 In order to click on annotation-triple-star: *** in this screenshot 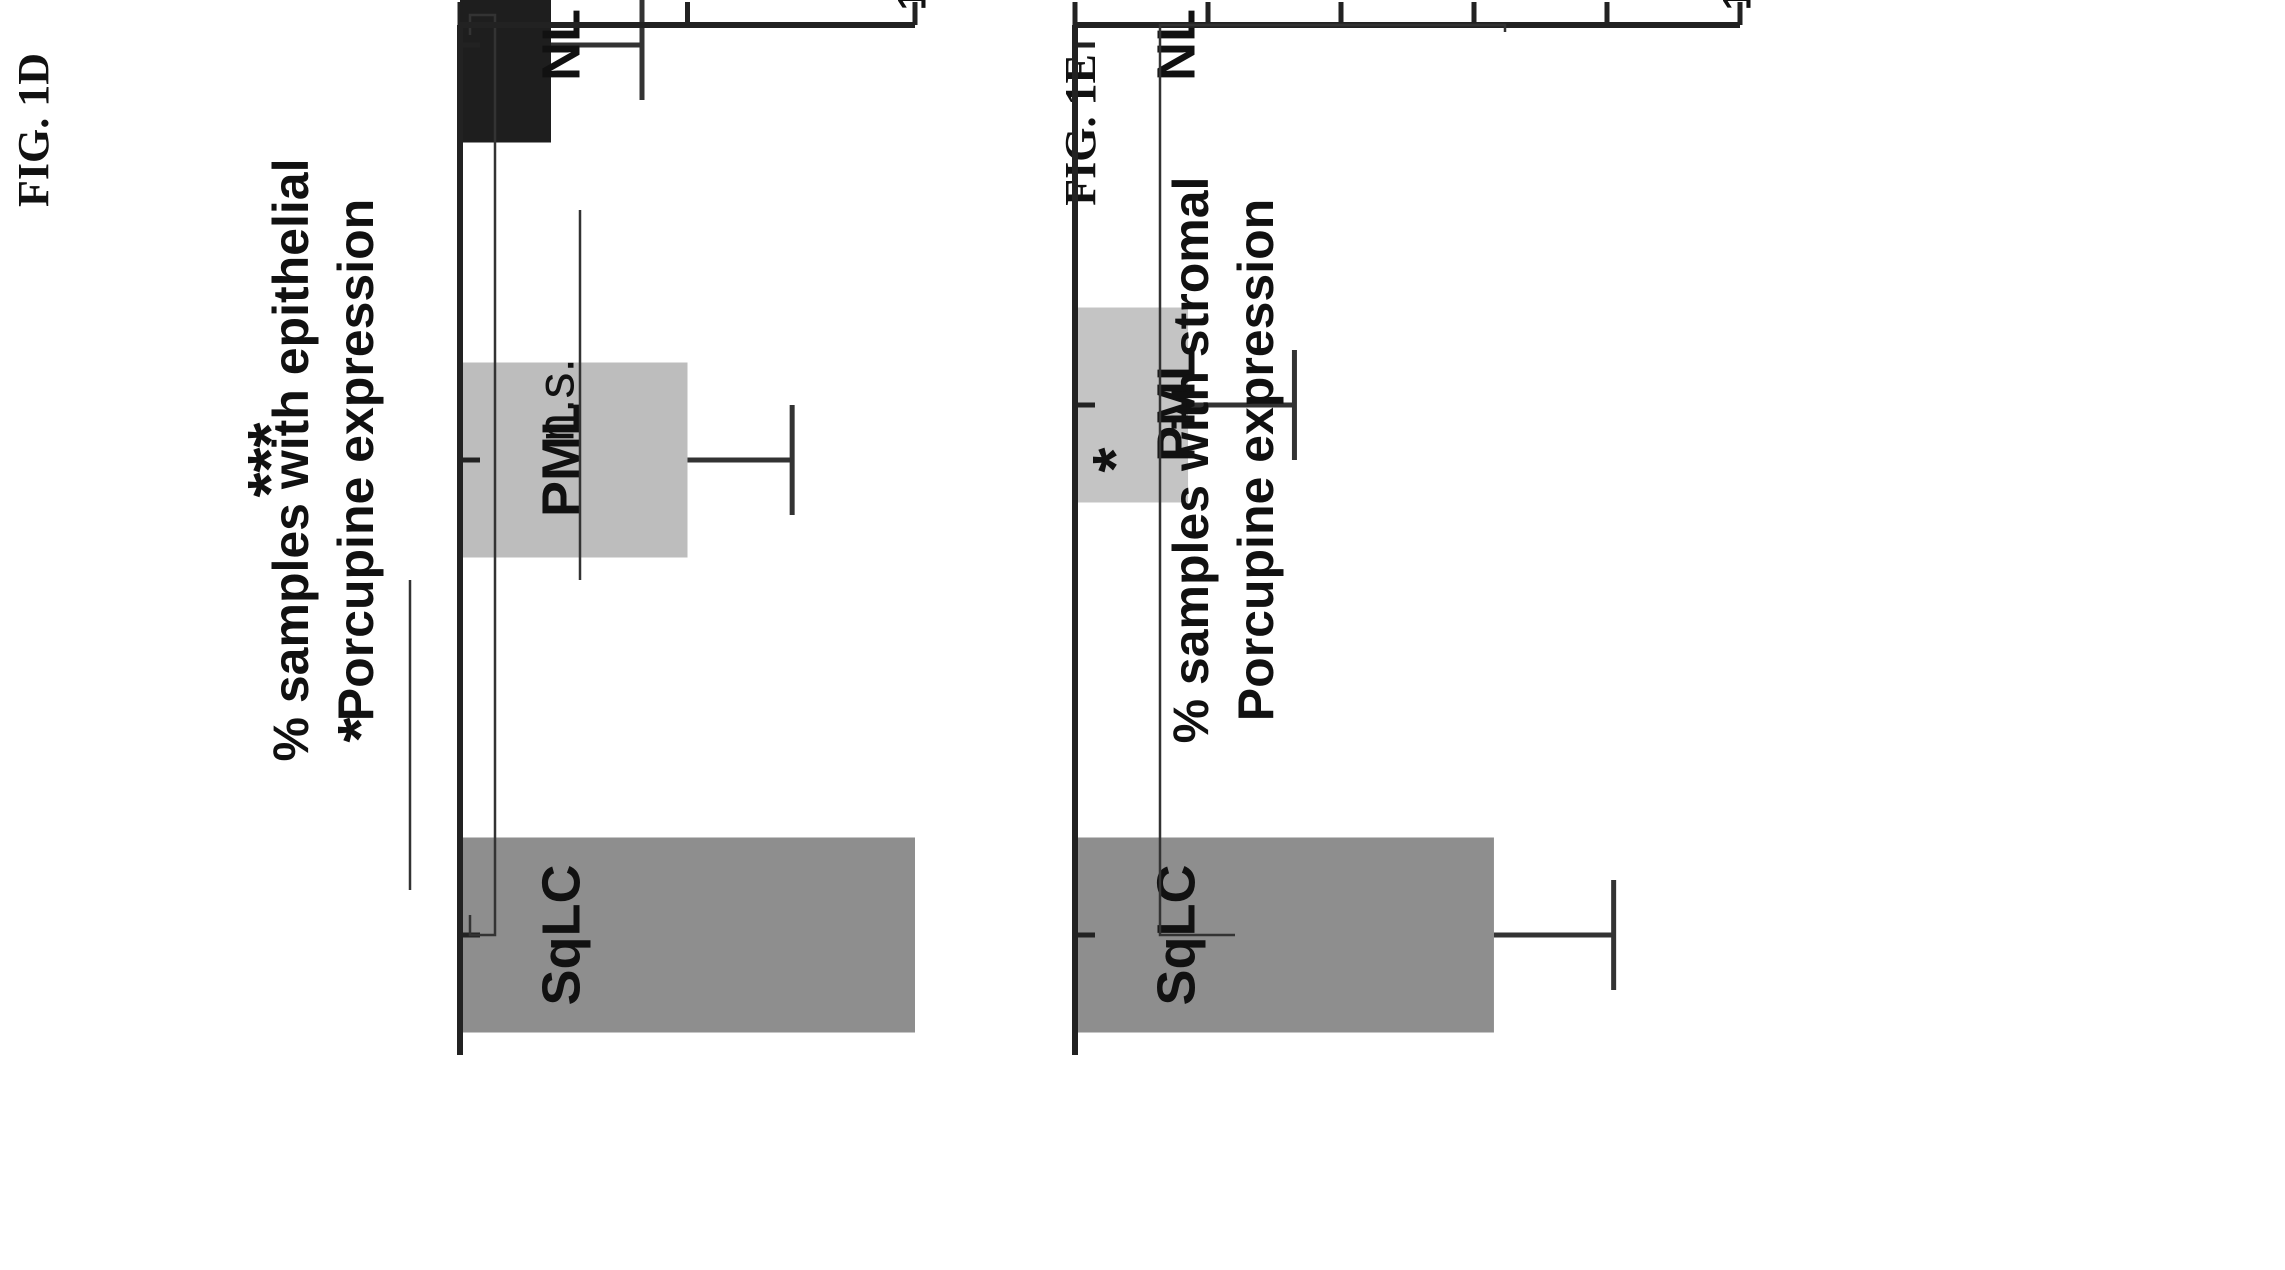, I will do `click(365, 475)`.